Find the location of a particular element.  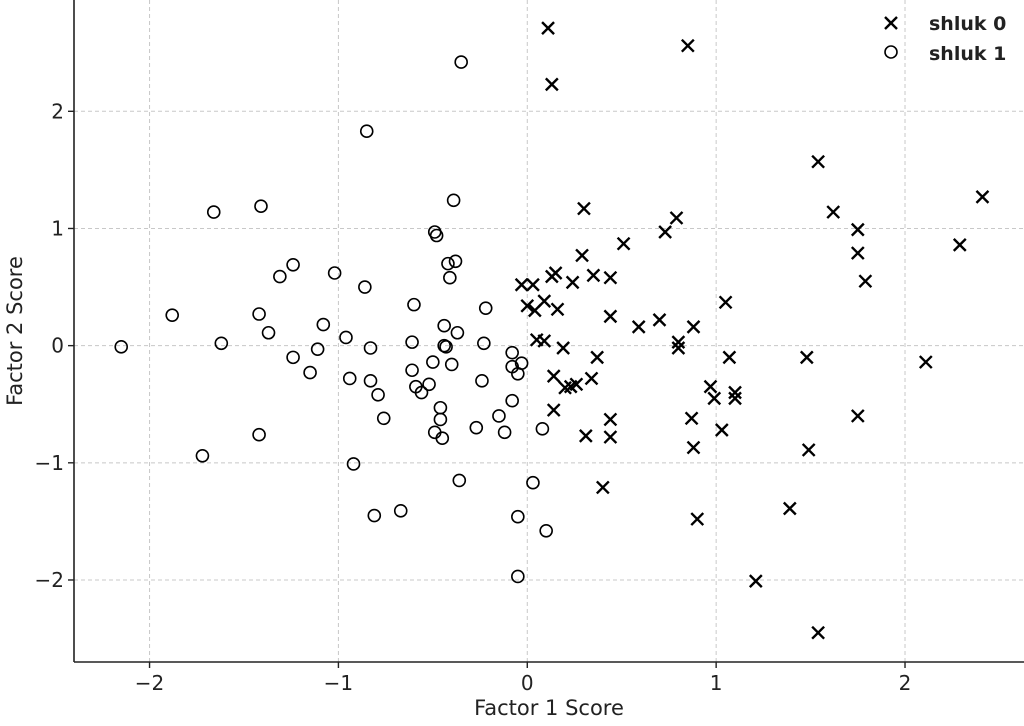

x-tick-label: 0 is located at coordinates (527, 683).